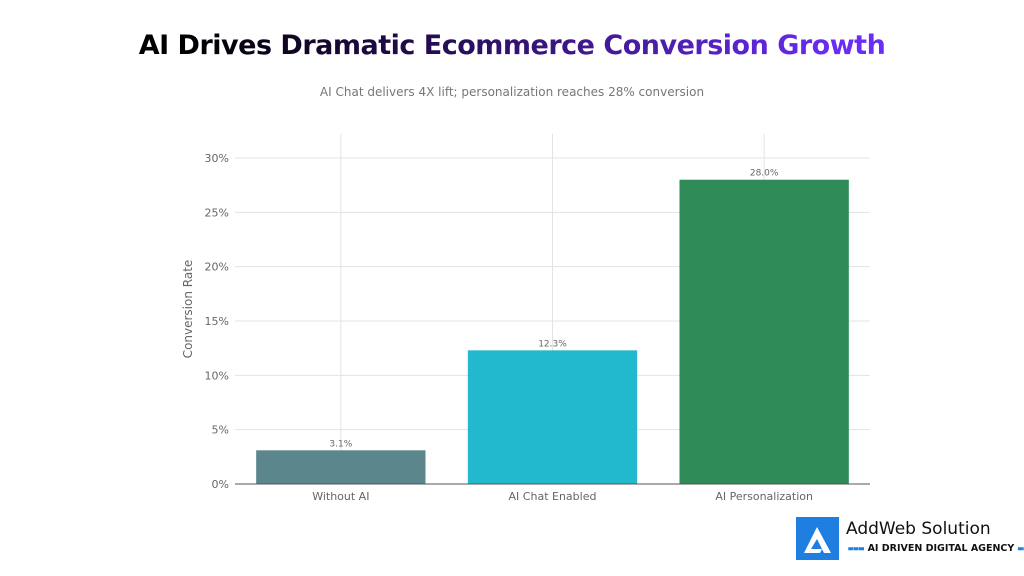  I want to click on y-tick-label: 25%, so click(217, 212).